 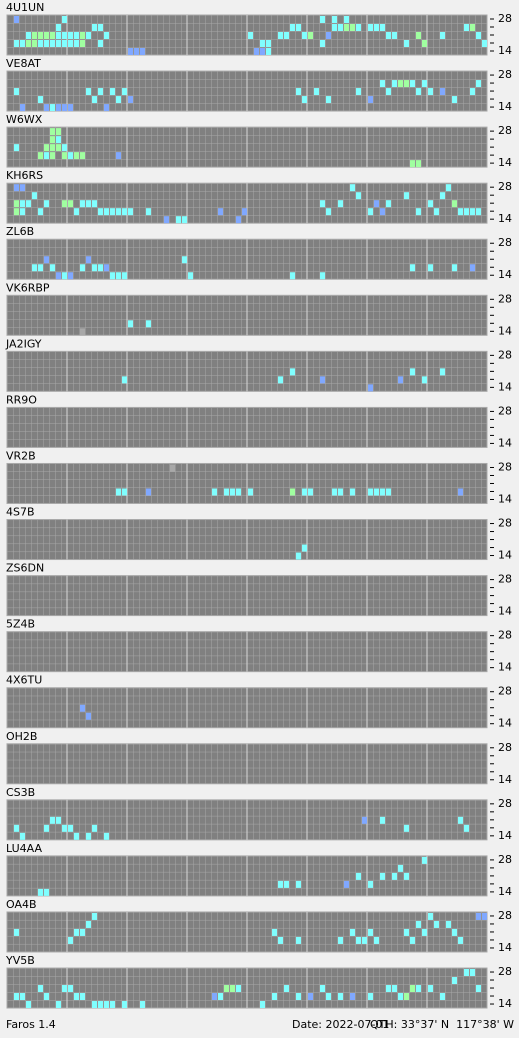 What do you see at coordinates (21, 399) in the screenshot?
I see `station-name: RR9O` at bounding box center [21, 399].